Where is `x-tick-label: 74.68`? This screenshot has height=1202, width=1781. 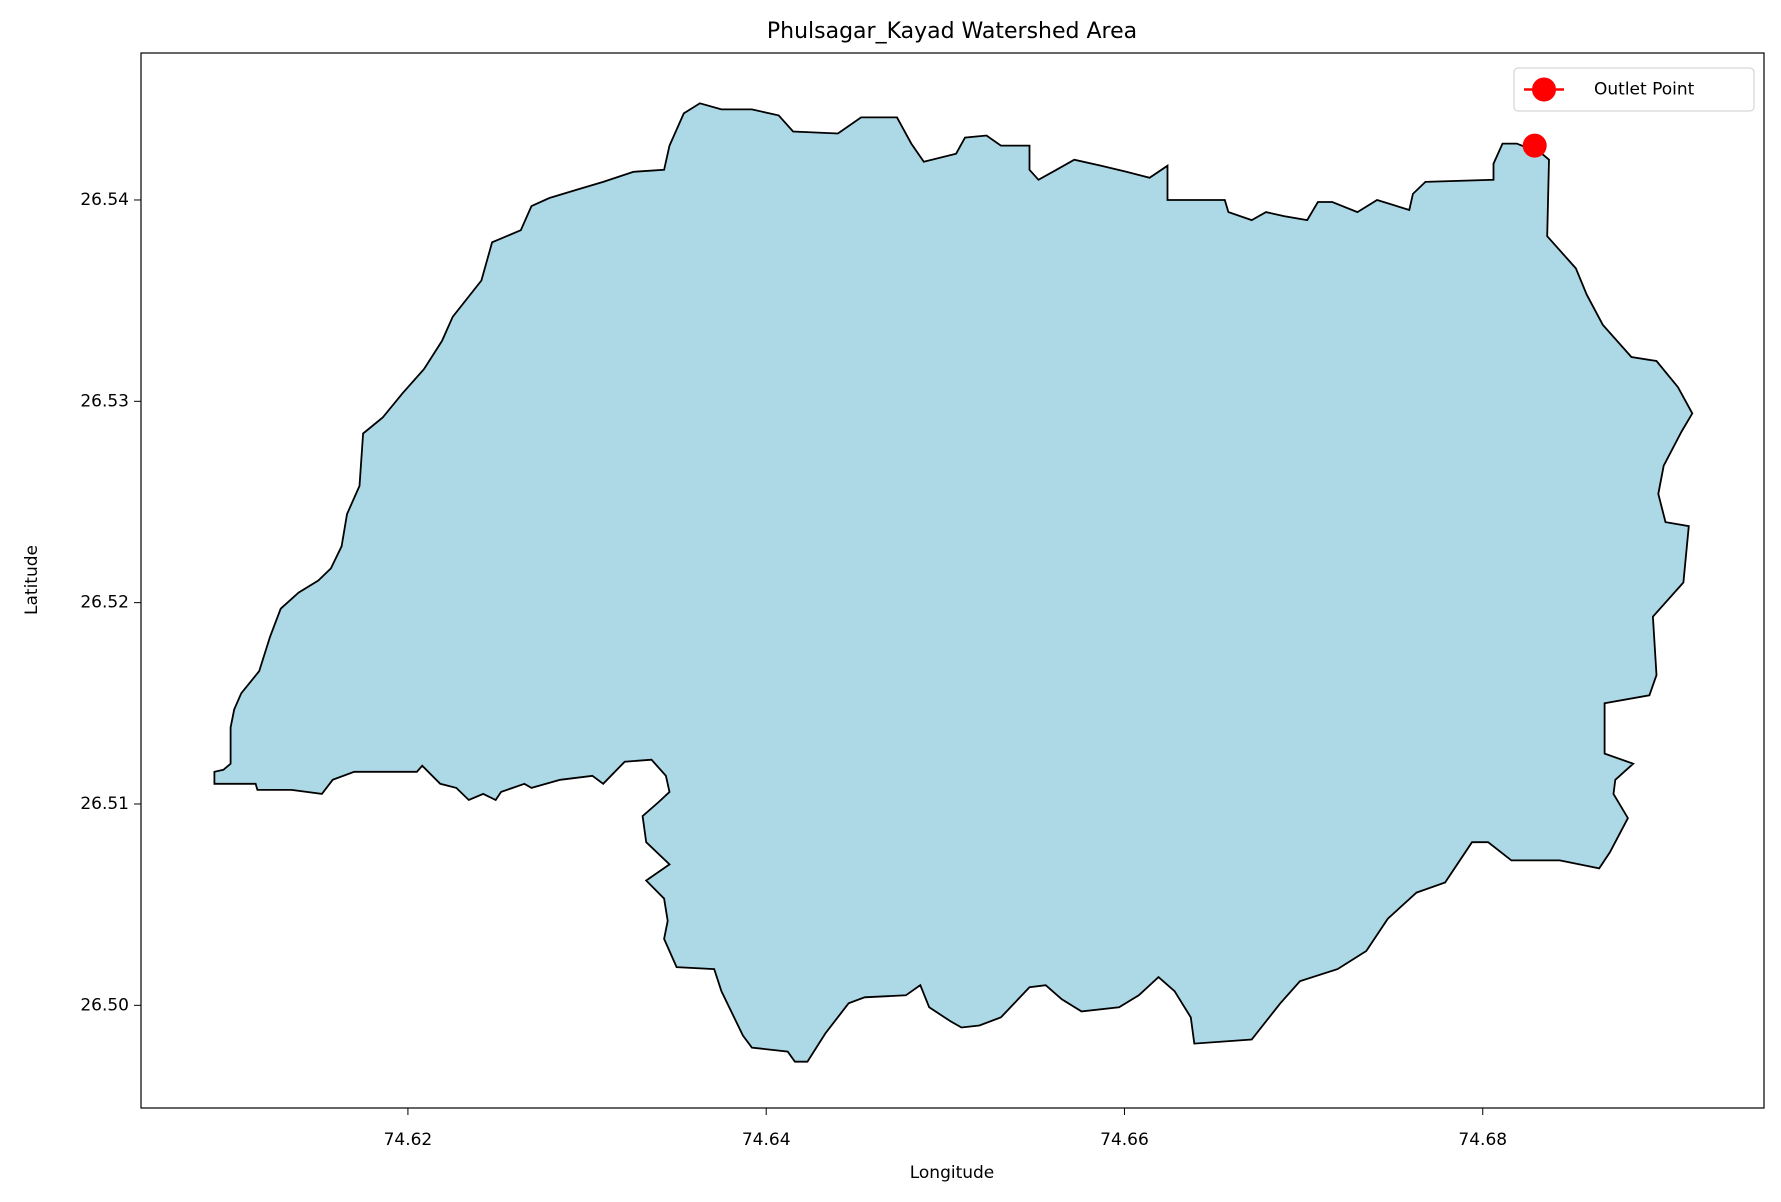
x-tick-label: 74.68 is located at coordinates (1482, 1140).